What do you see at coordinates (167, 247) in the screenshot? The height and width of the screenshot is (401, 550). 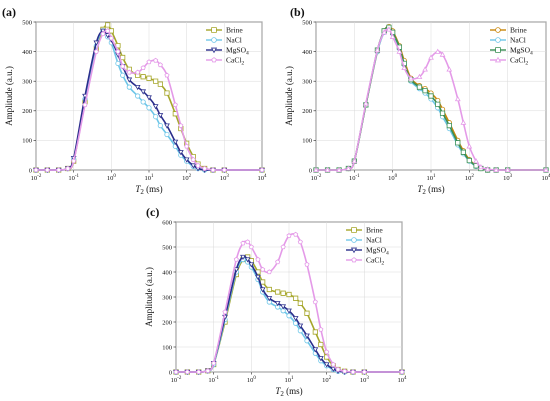 I see `y-tick-label: 500` at bounding box center [167, 247].